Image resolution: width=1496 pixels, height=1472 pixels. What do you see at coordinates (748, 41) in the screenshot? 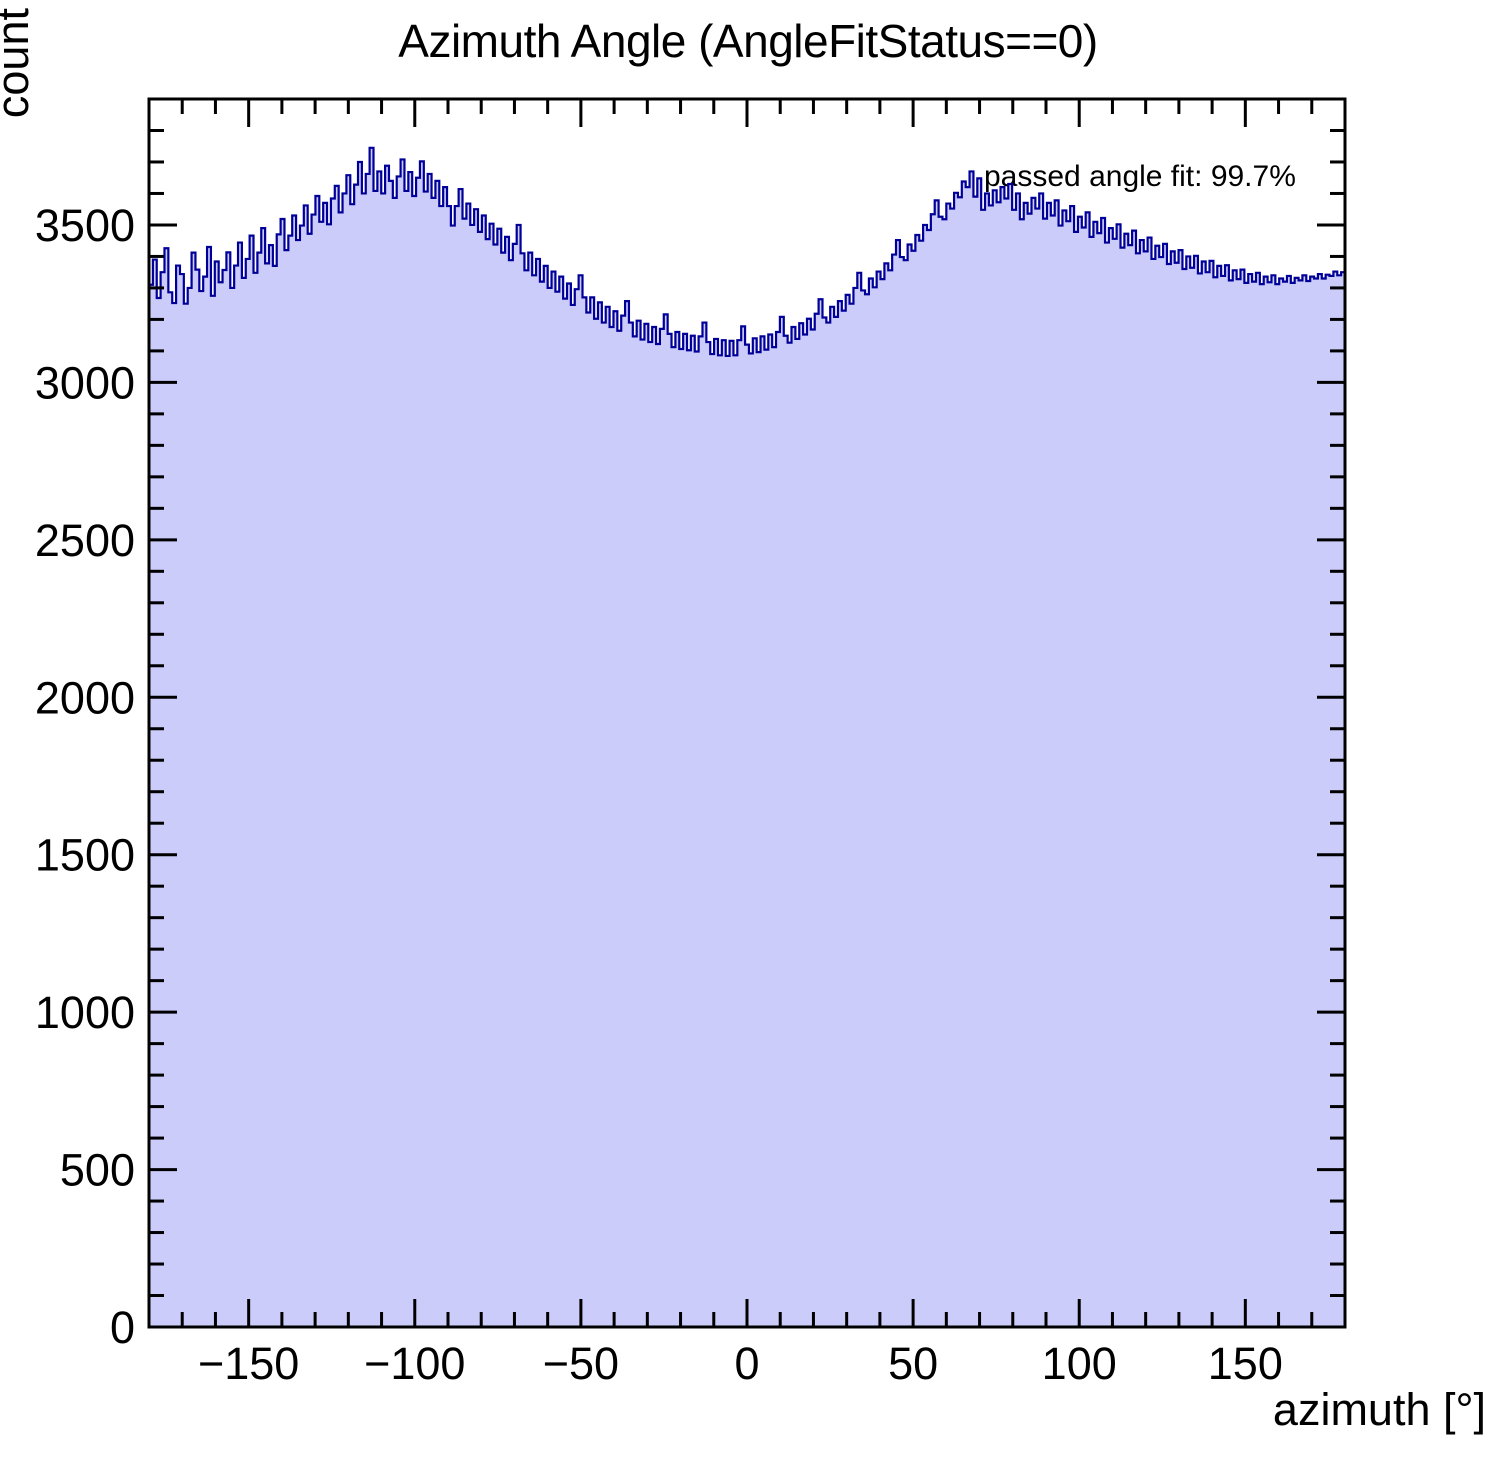
I see `page-title: Azimuth Angle (AngleFitStatus==0)` at bounding box center [748, 41].